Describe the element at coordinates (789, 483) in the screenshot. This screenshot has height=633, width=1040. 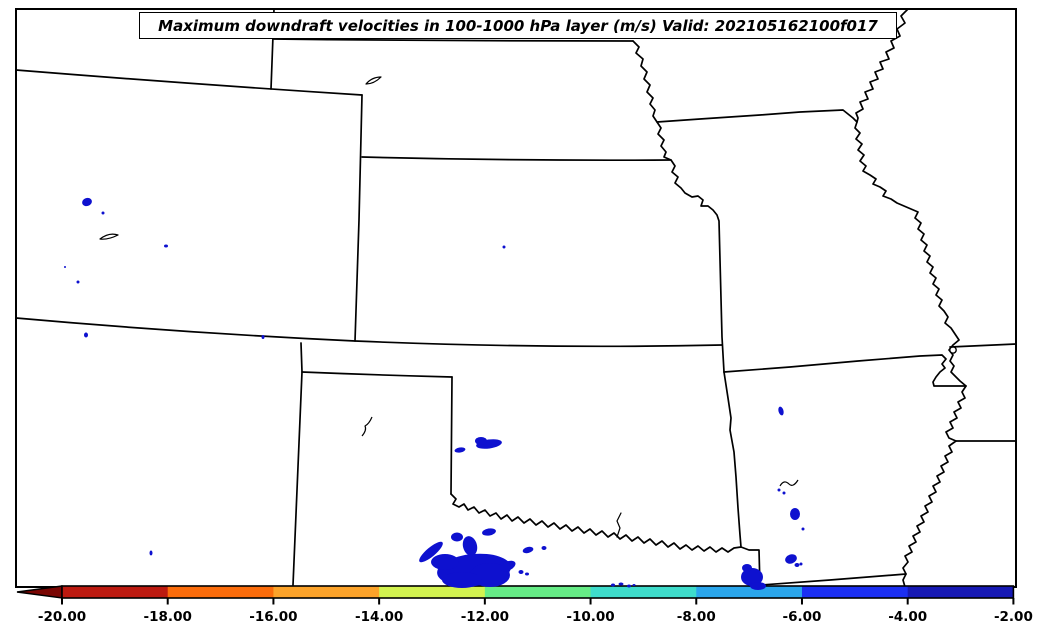
I see `lake-dardanelle` at that location.